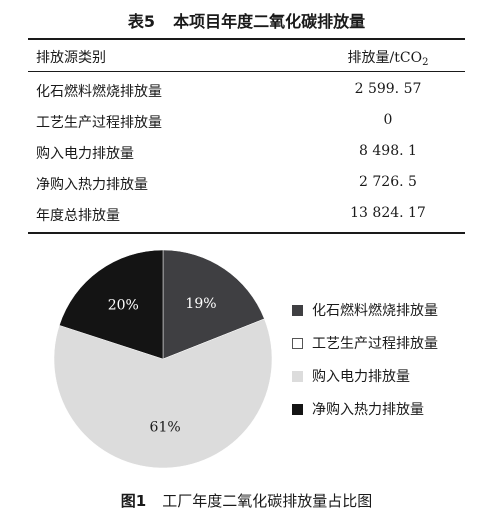  I want to click on legend-label: 购入电力排放量, so click(361, 377).